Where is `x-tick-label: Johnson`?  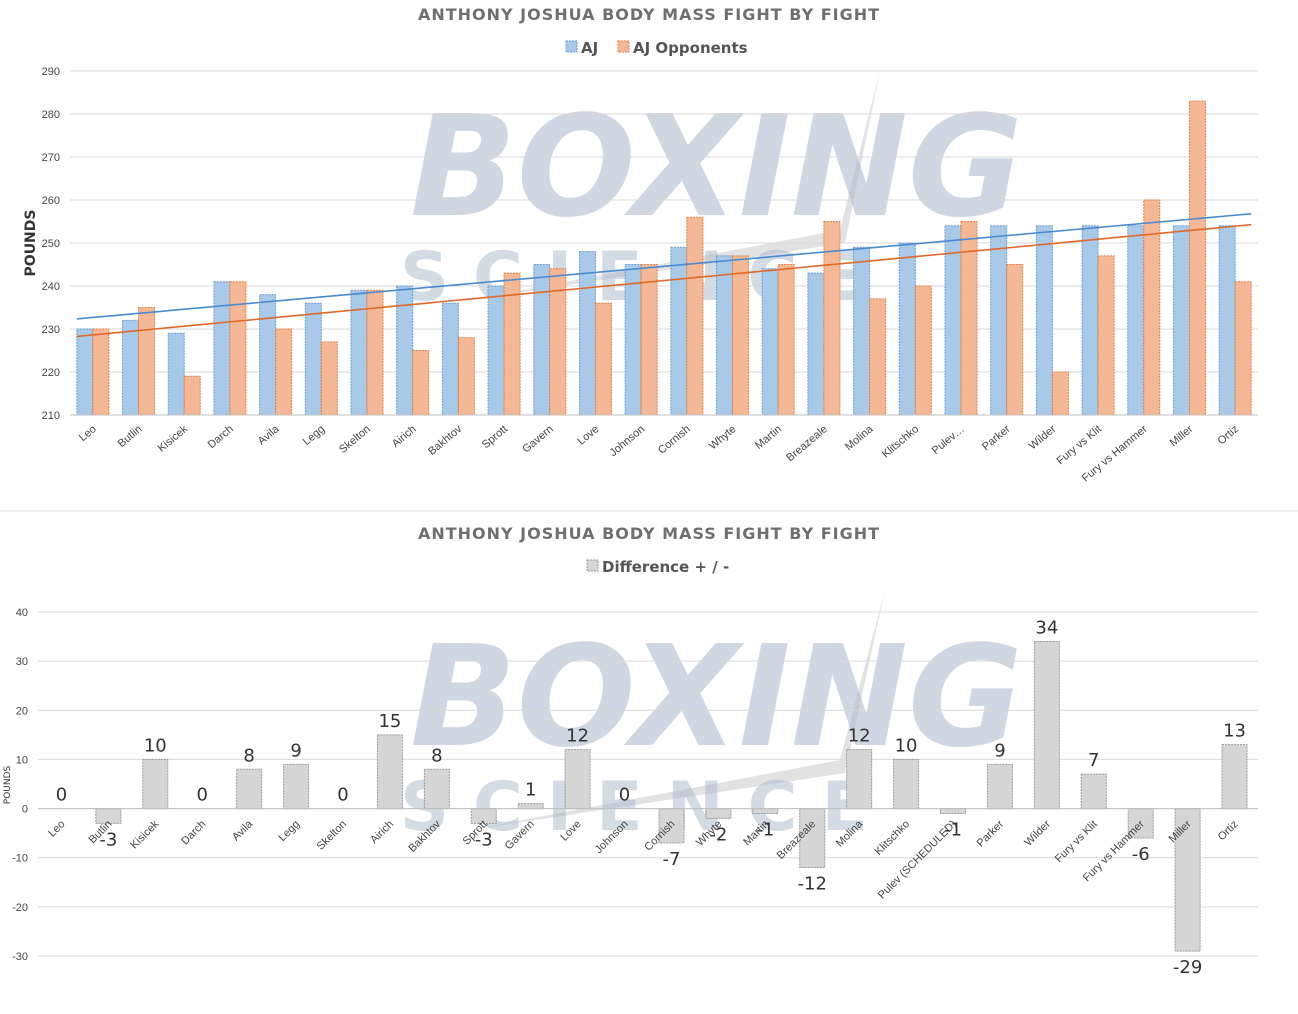
x-tick-label: Johnson is located at coordinates (628, 441).